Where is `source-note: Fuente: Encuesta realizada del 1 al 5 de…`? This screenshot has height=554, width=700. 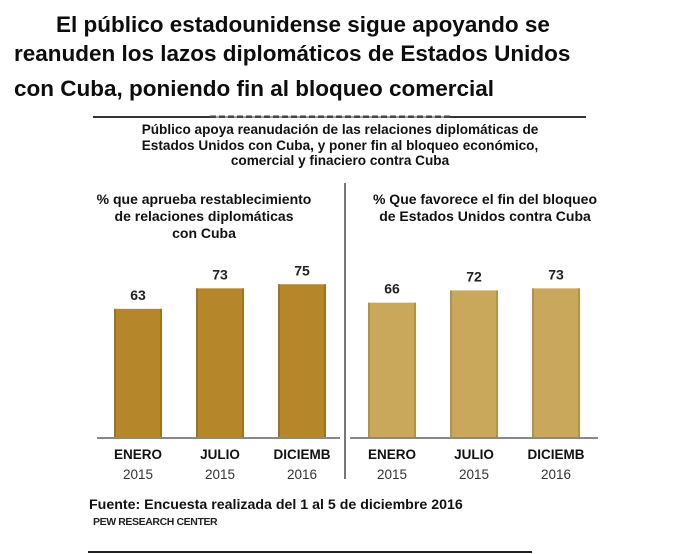 source-note: Fuente: Encuesta realizada del 1 al 5 de… is located at coordinates (276, 505).